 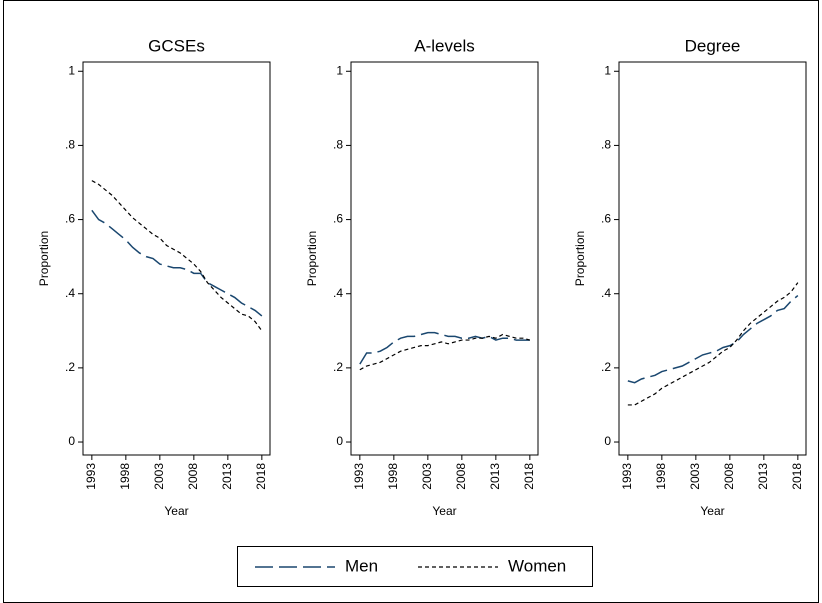 I want to click on legend-label: Women, so click(x=537, y=565).